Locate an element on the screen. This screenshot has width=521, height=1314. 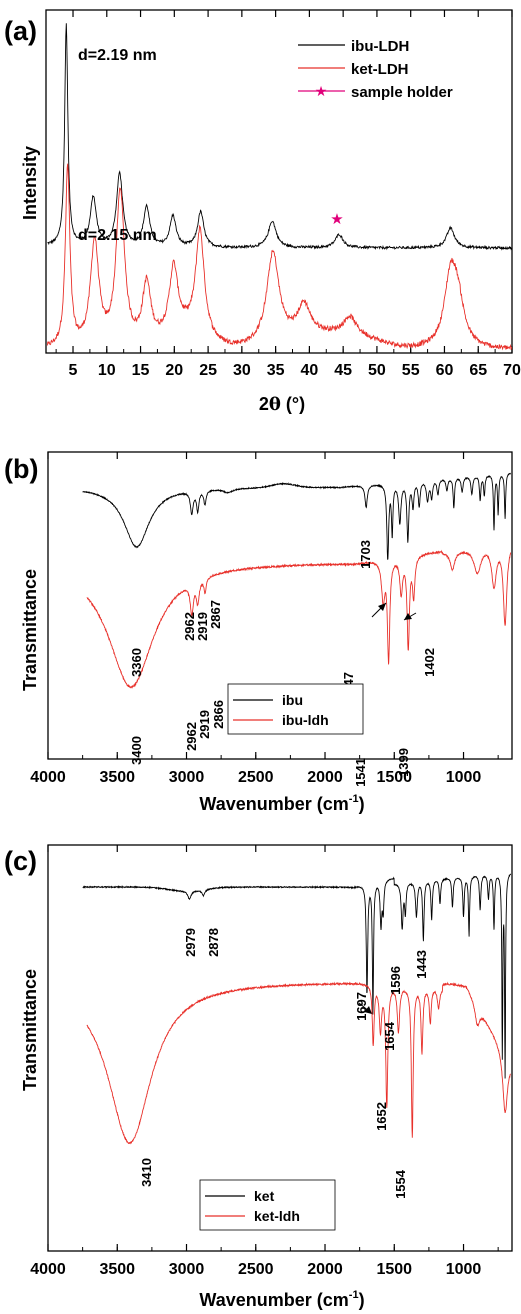
legend-label-ibu: ibu is located at coordinates (292, 700).